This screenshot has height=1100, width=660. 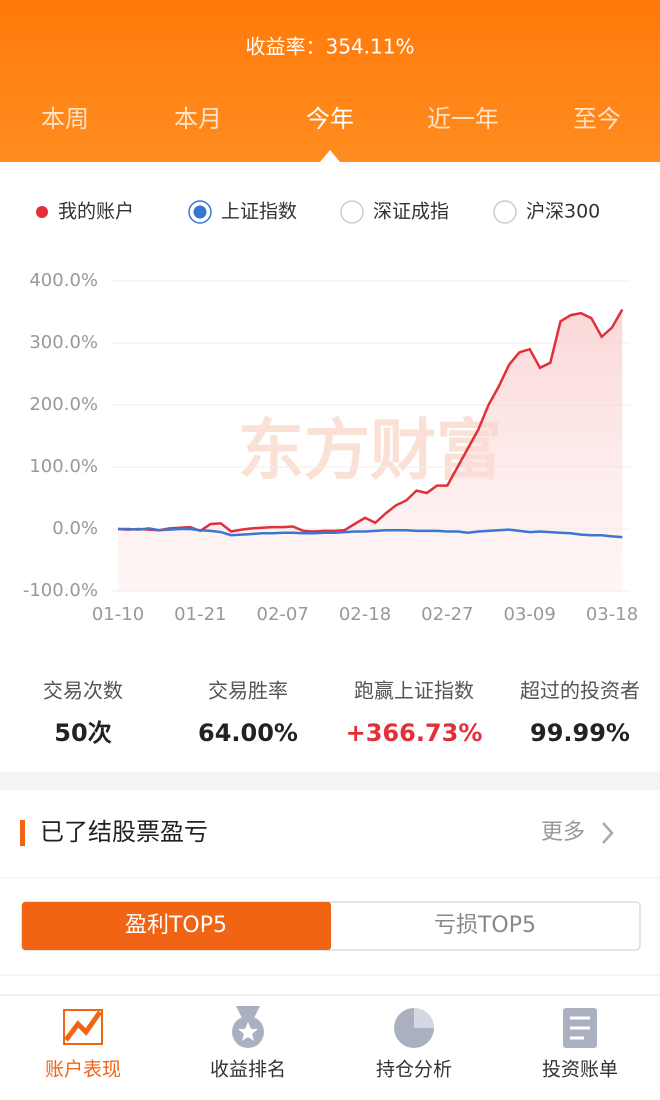 I want to click on radio-dot, so click(x=200, y=212).